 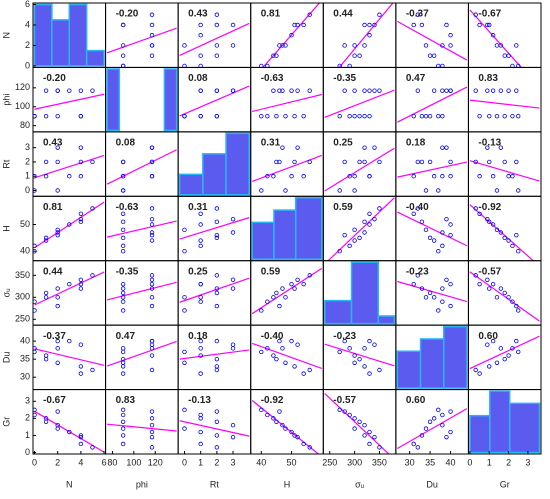 What do you see at coordinates (142, 484) in the screenshot?
I see `x-axis-label: phi` at bounding box center [142, 484].